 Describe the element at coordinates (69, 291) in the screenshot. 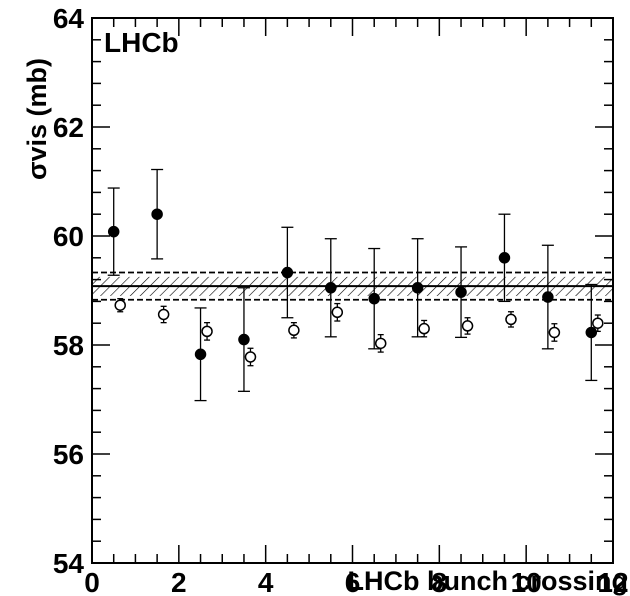

I see `y-tick-labels: 54 56 58 60 62 64` at that location.